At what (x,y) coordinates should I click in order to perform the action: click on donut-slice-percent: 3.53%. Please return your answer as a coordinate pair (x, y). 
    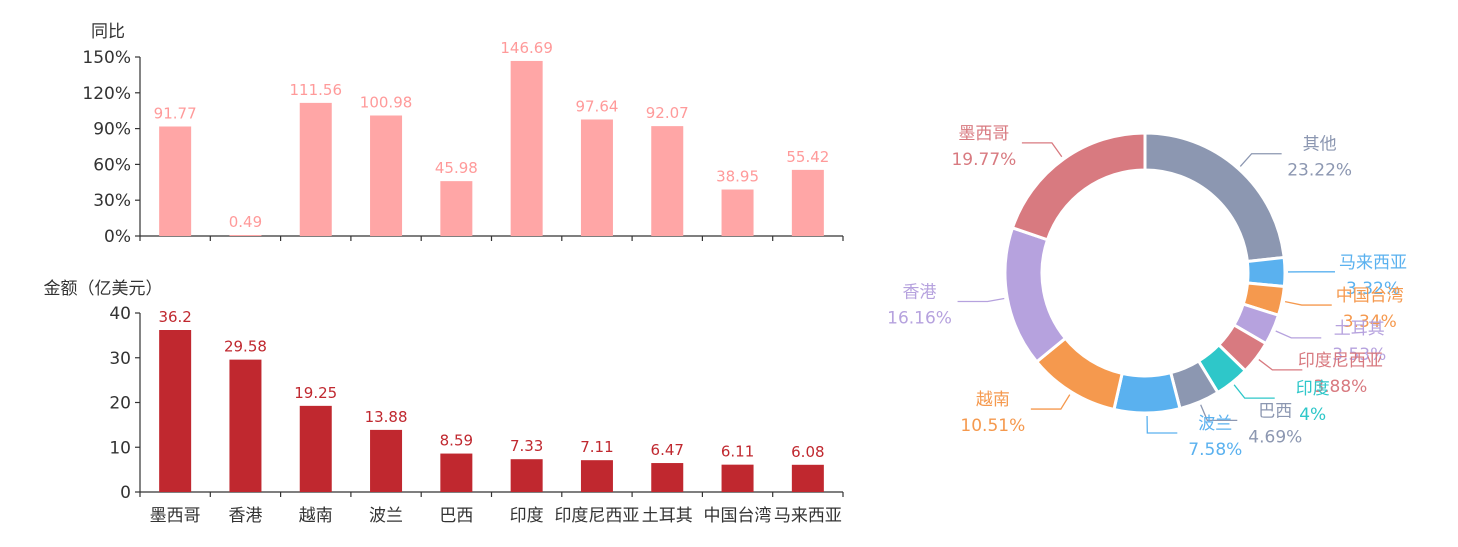
    Looking at the image, I should click on (1359, 355).